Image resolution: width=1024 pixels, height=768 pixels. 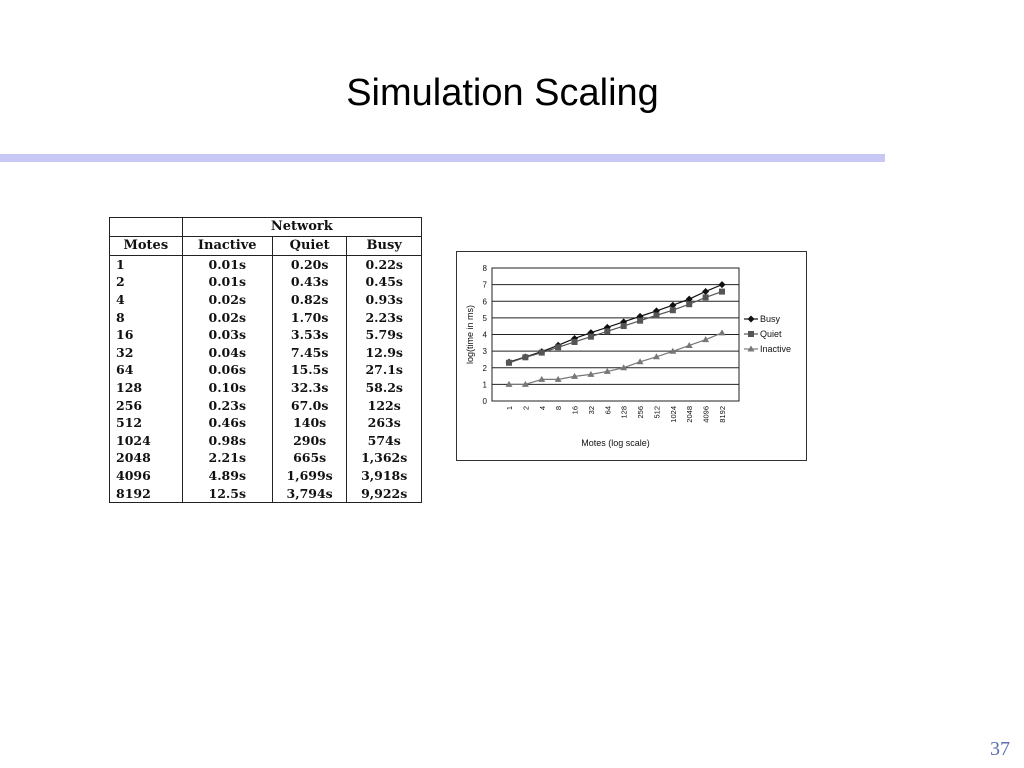 I want to click on slide-title: Simulation Scaling, so click(x=502, y=93).